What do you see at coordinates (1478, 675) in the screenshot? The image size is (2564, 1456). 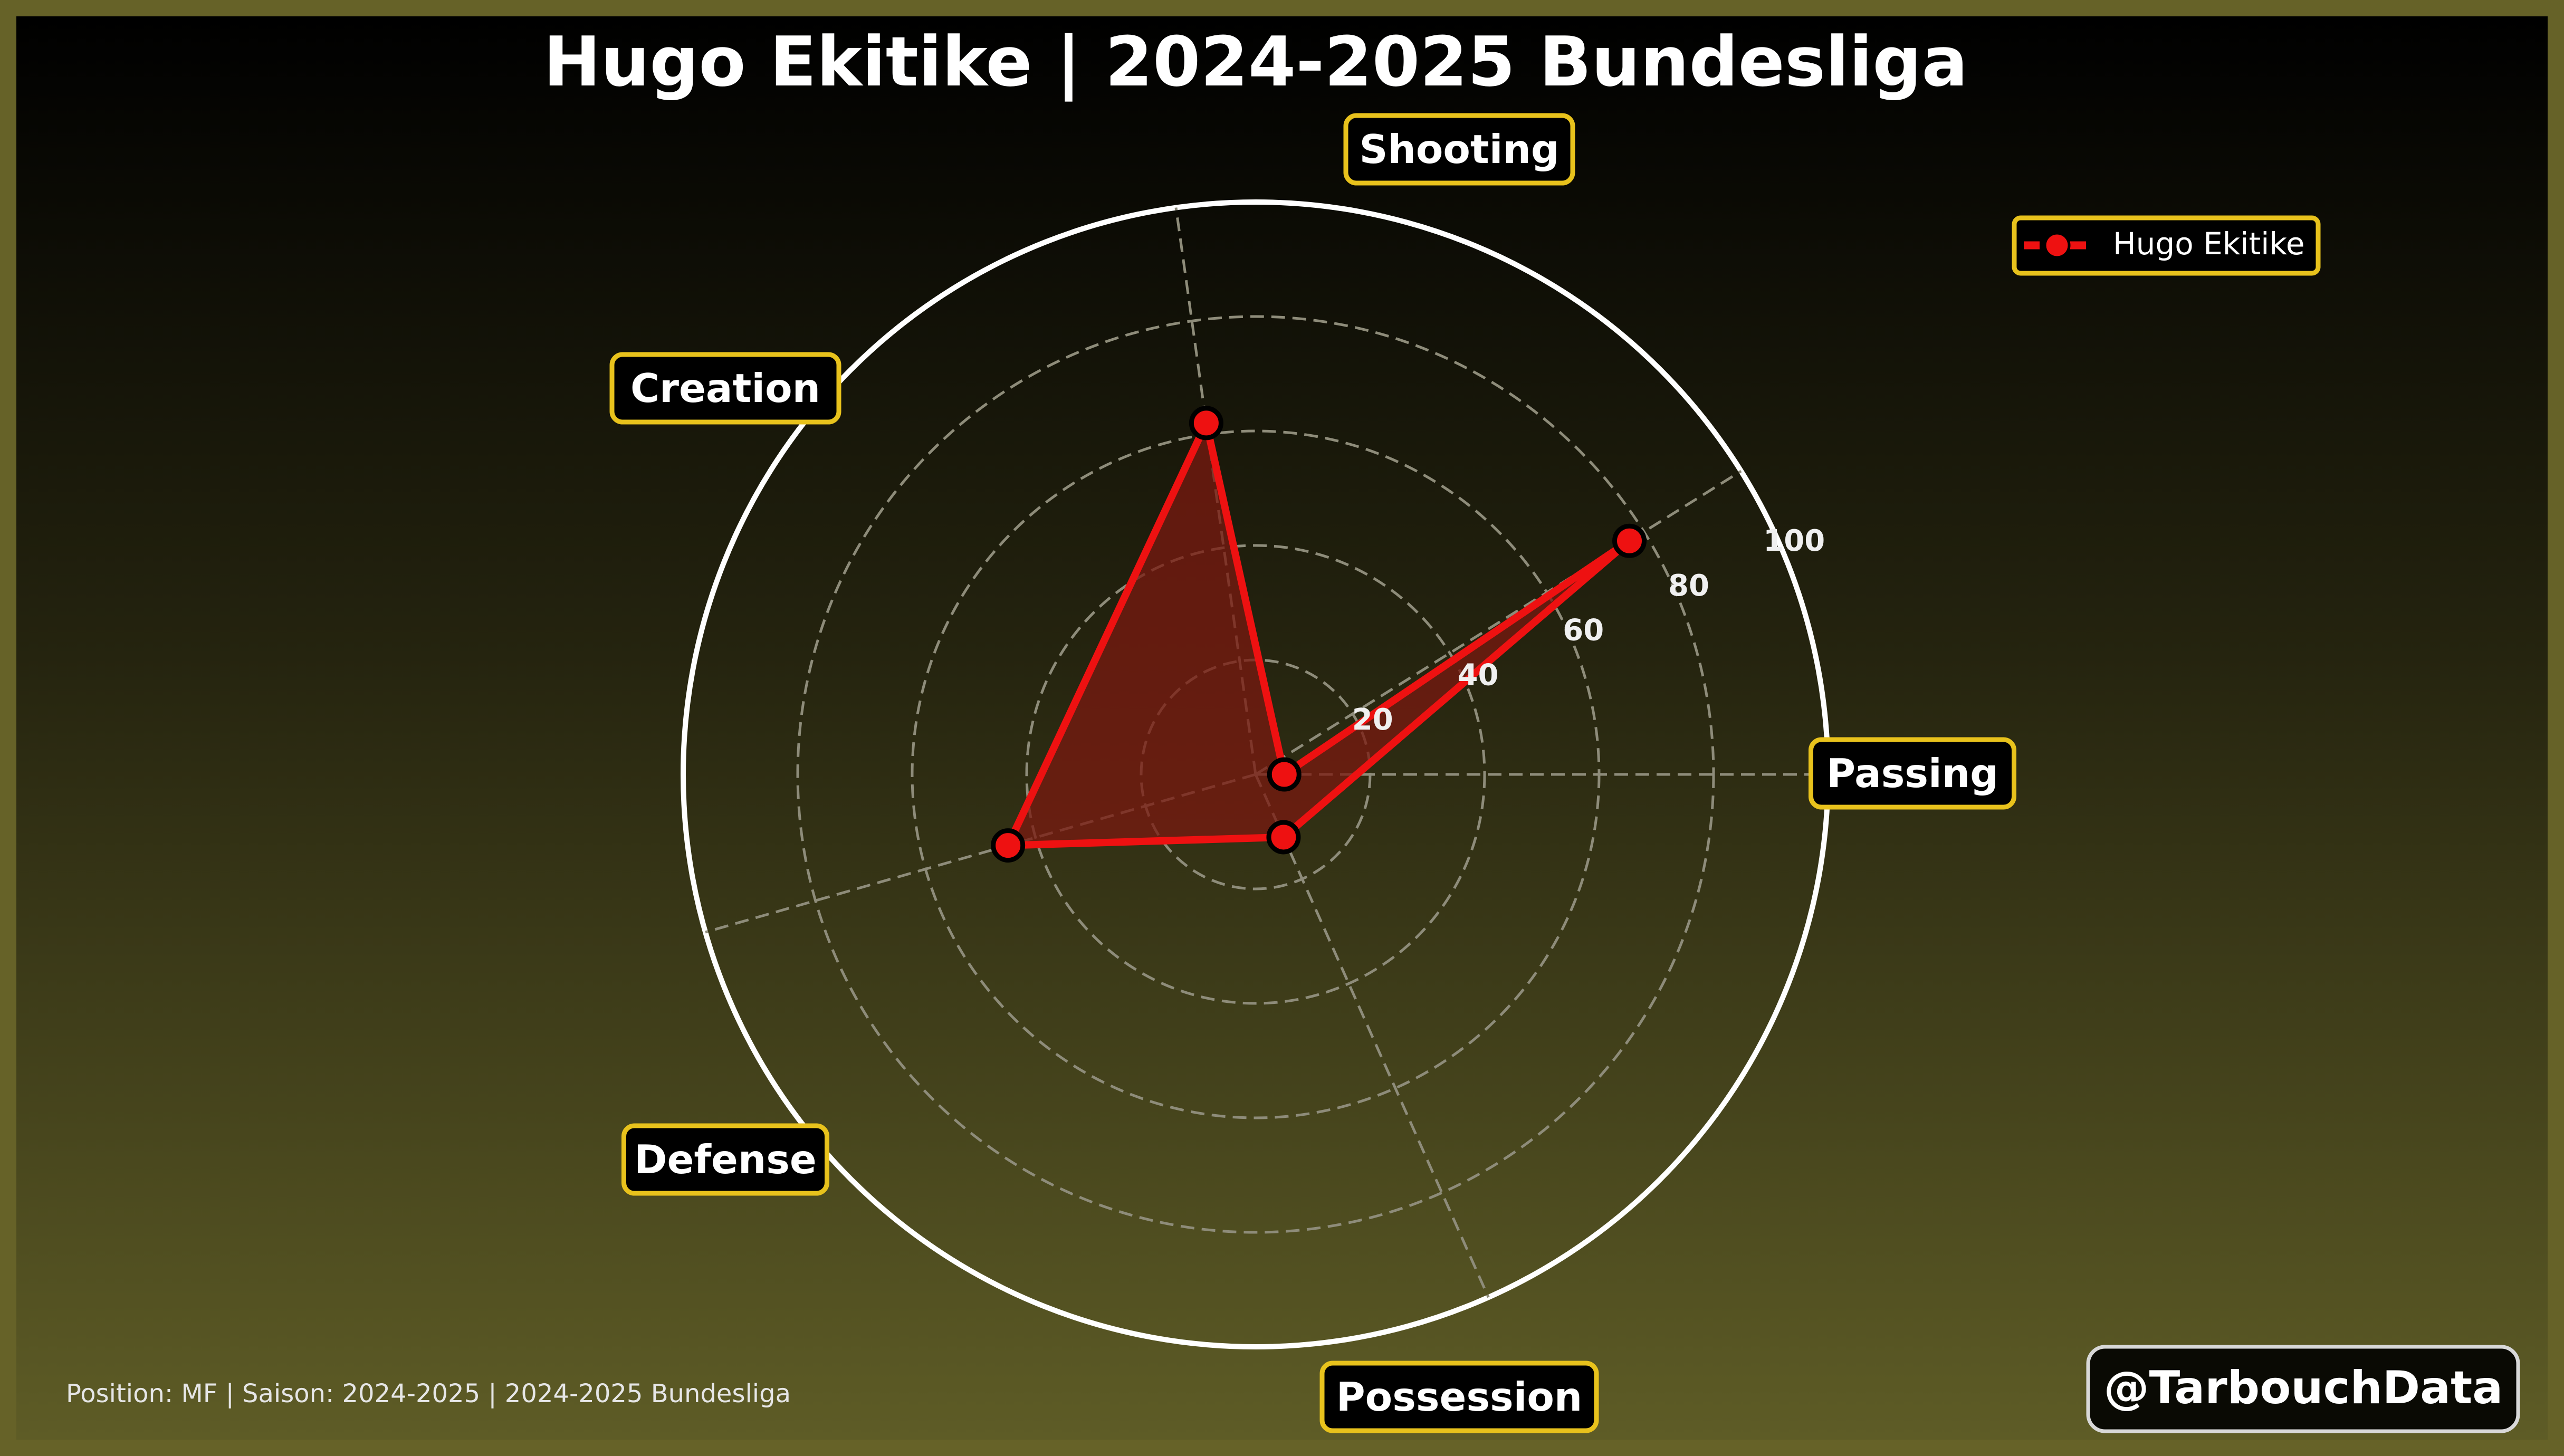 I see `radial-tick-label: 40` at bounding box center [1478, 675].